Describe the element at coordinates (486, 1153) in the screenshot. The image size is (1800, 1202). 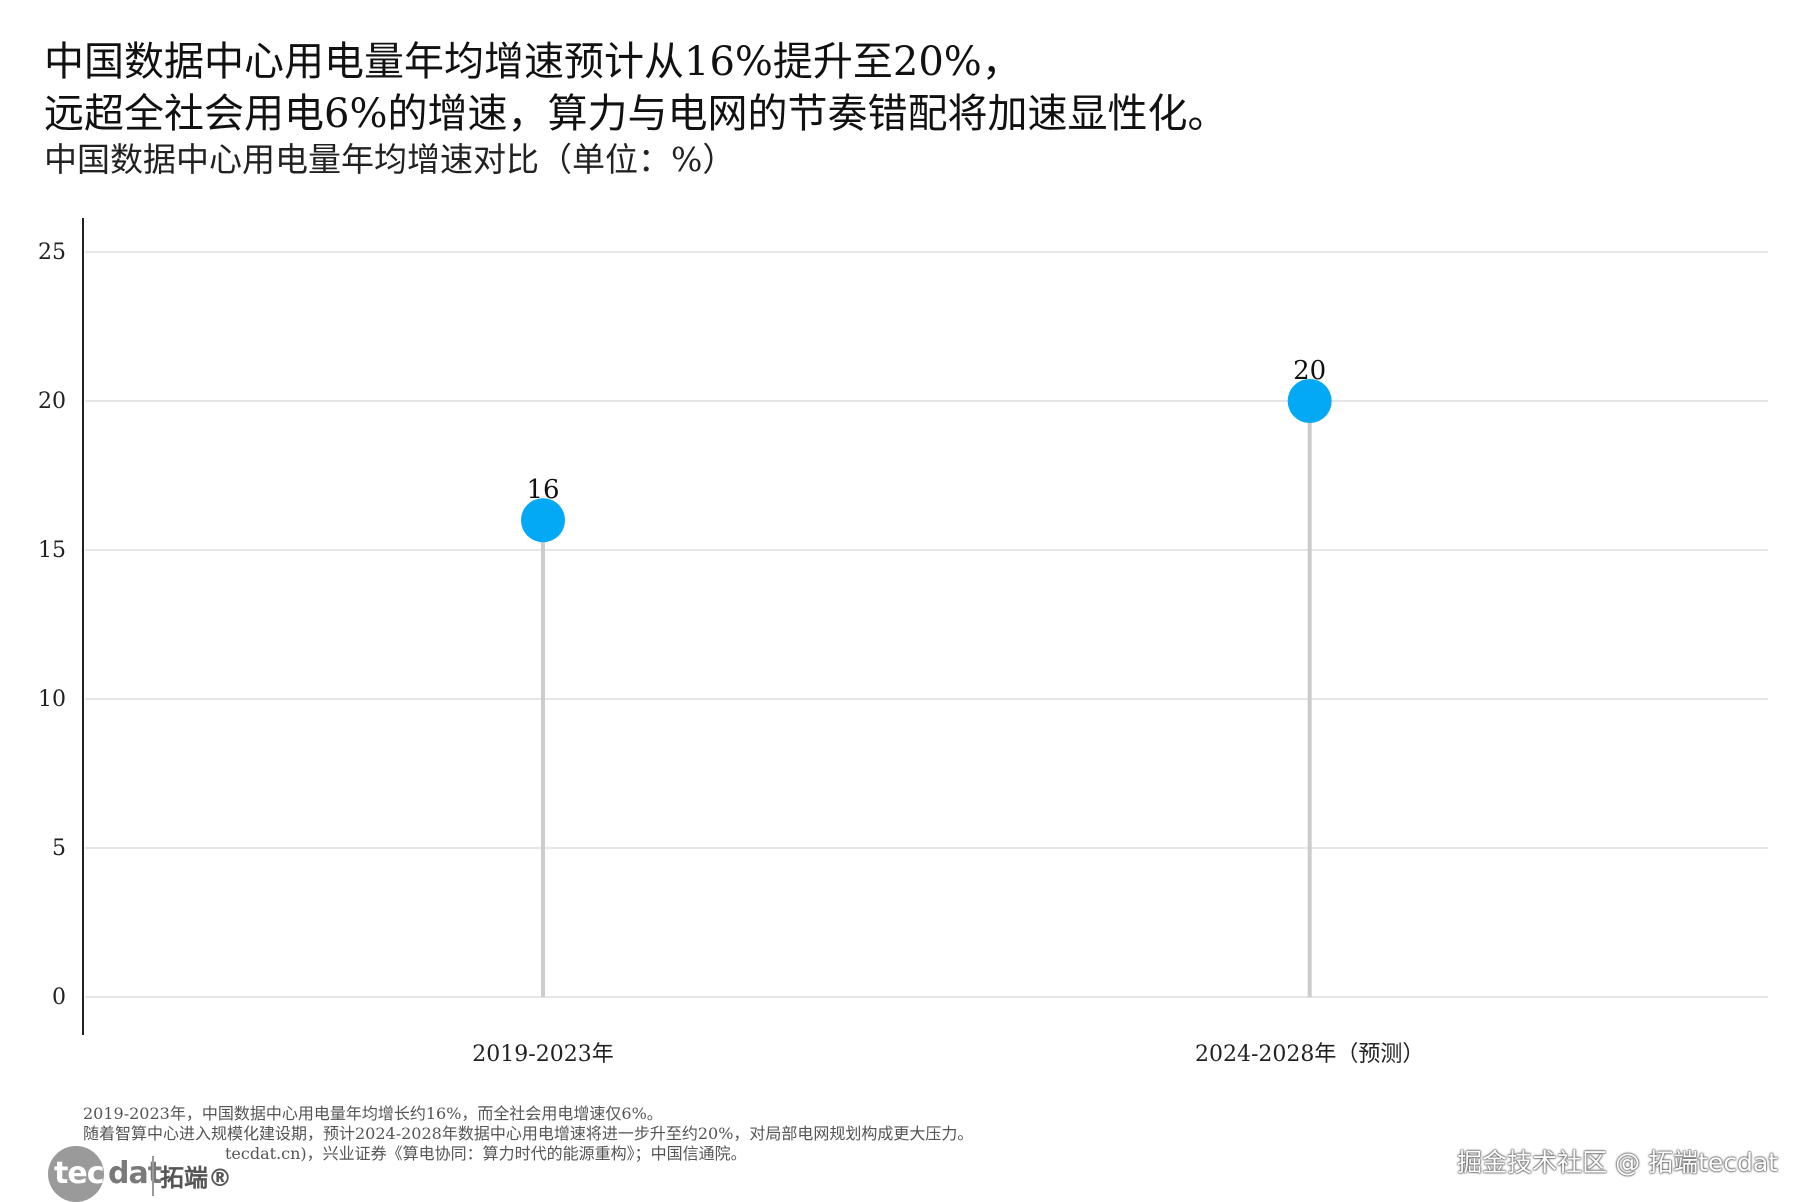
I see `footnote-3: tecdat.cn)，兴业证券《算电协同：算力时代的能源重构》；中国信通院。` at that location.